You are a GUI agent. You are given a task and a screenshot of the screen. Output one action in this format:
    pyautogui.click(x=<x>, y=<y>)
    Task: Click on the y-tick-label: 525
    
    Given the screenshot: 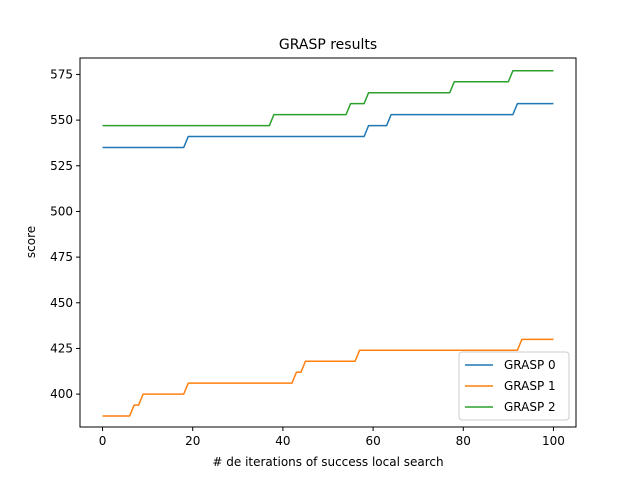 What is the action you would take?
    pyautogui.click(x=61, y=166)
    